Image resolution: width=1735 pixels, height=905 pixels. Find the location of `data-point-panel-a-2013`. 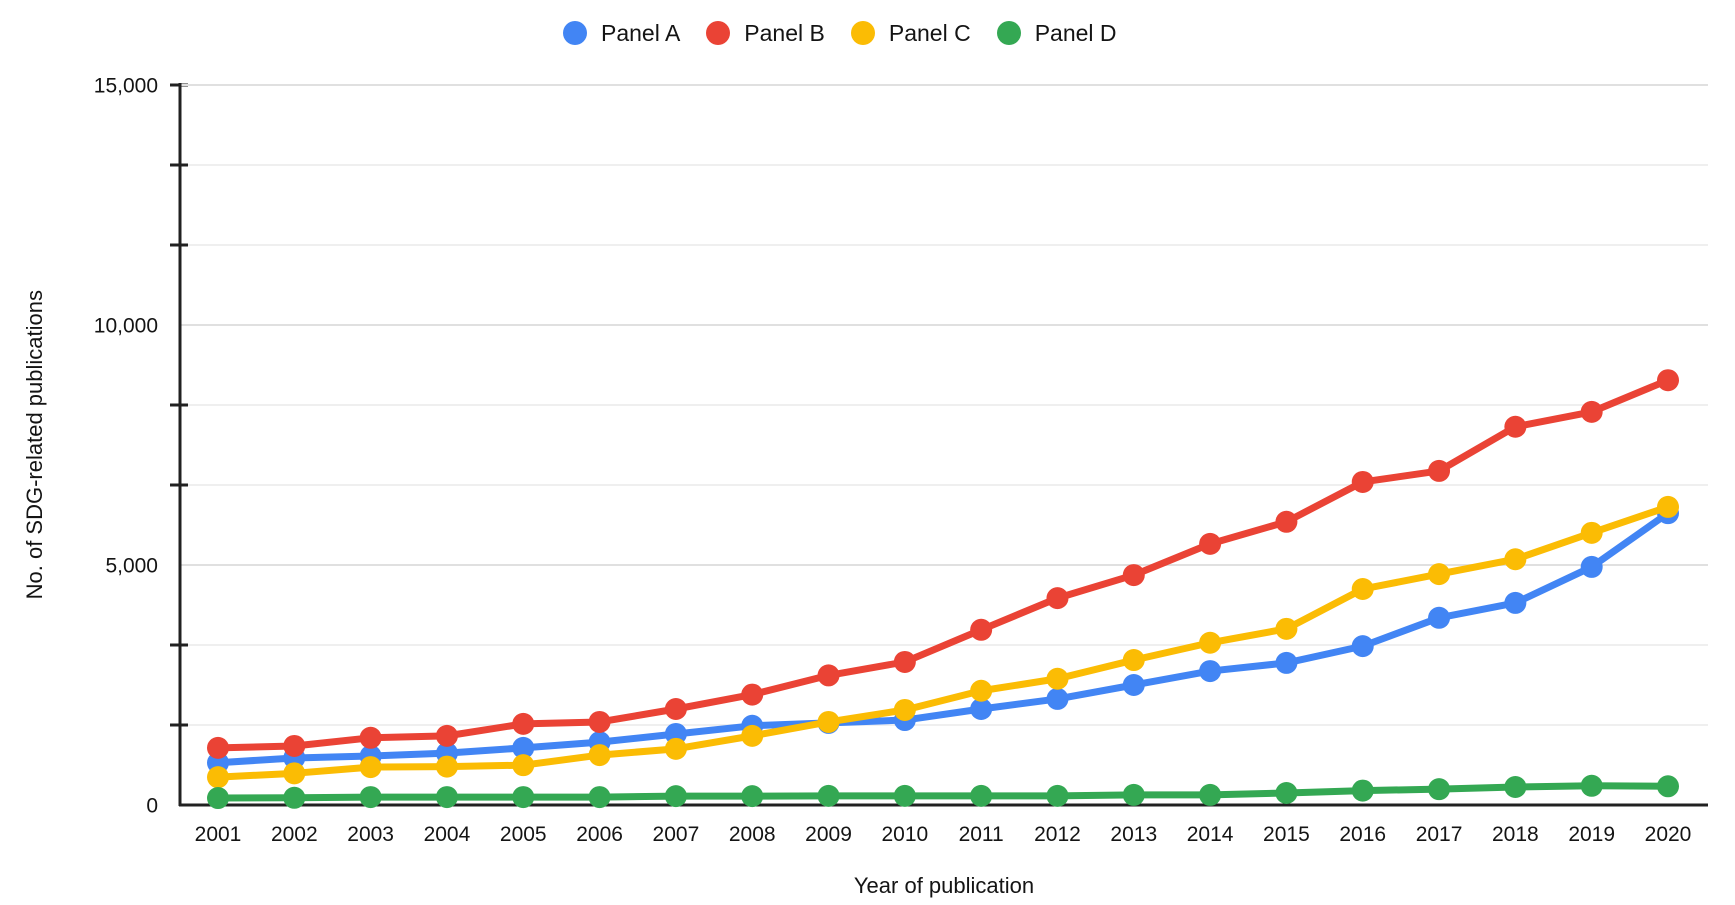

data-point-panel-a-2013 is located at coordinates (1133, 685).